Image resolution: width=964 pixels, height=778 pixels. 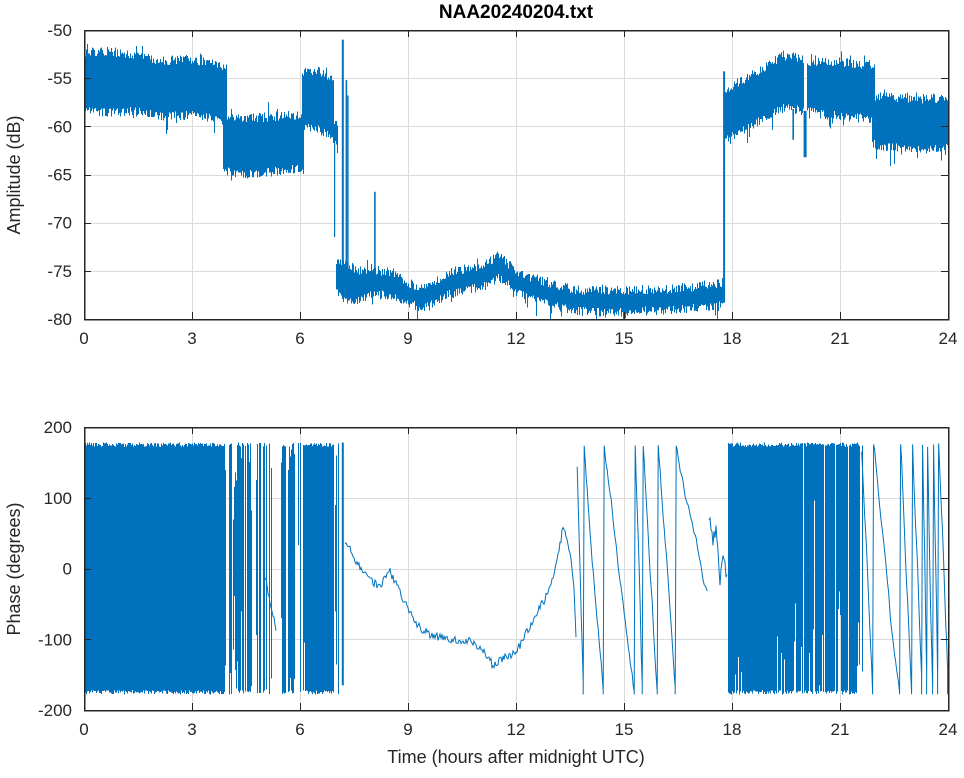 What do you see at coordinates (59, 319) in the screenshot?
I see `amplitude-y-tick-label: -80` at bounding box center [59, 319].